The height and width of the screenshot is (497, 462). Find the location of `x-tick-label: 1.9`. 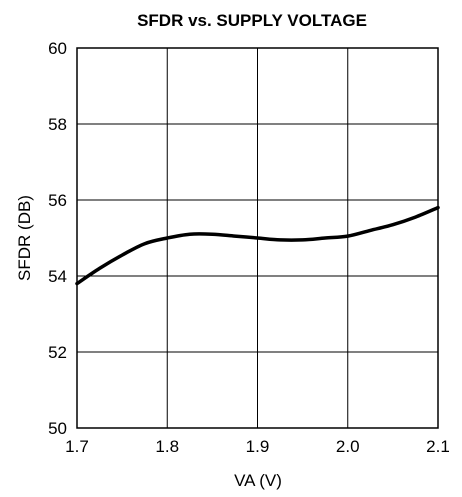

x-tick-label: 1.9 is located at coordinates (258, 446).